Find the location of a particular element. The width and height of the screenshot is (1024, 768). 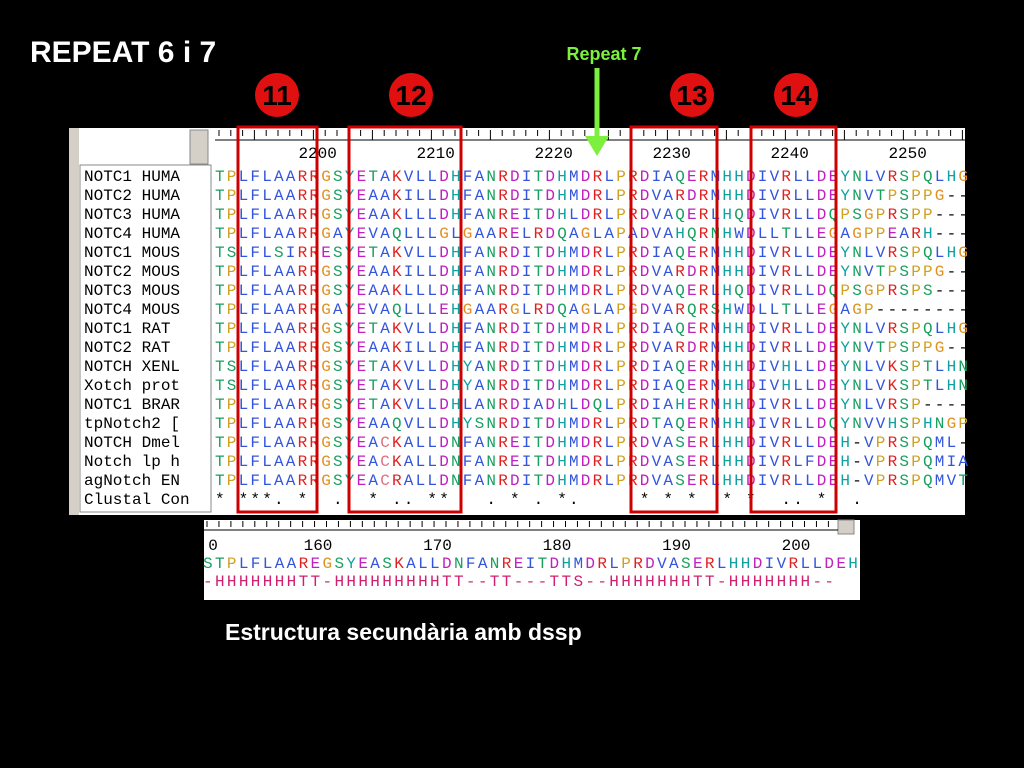

scrollbar is located at coordinates (199, 147).